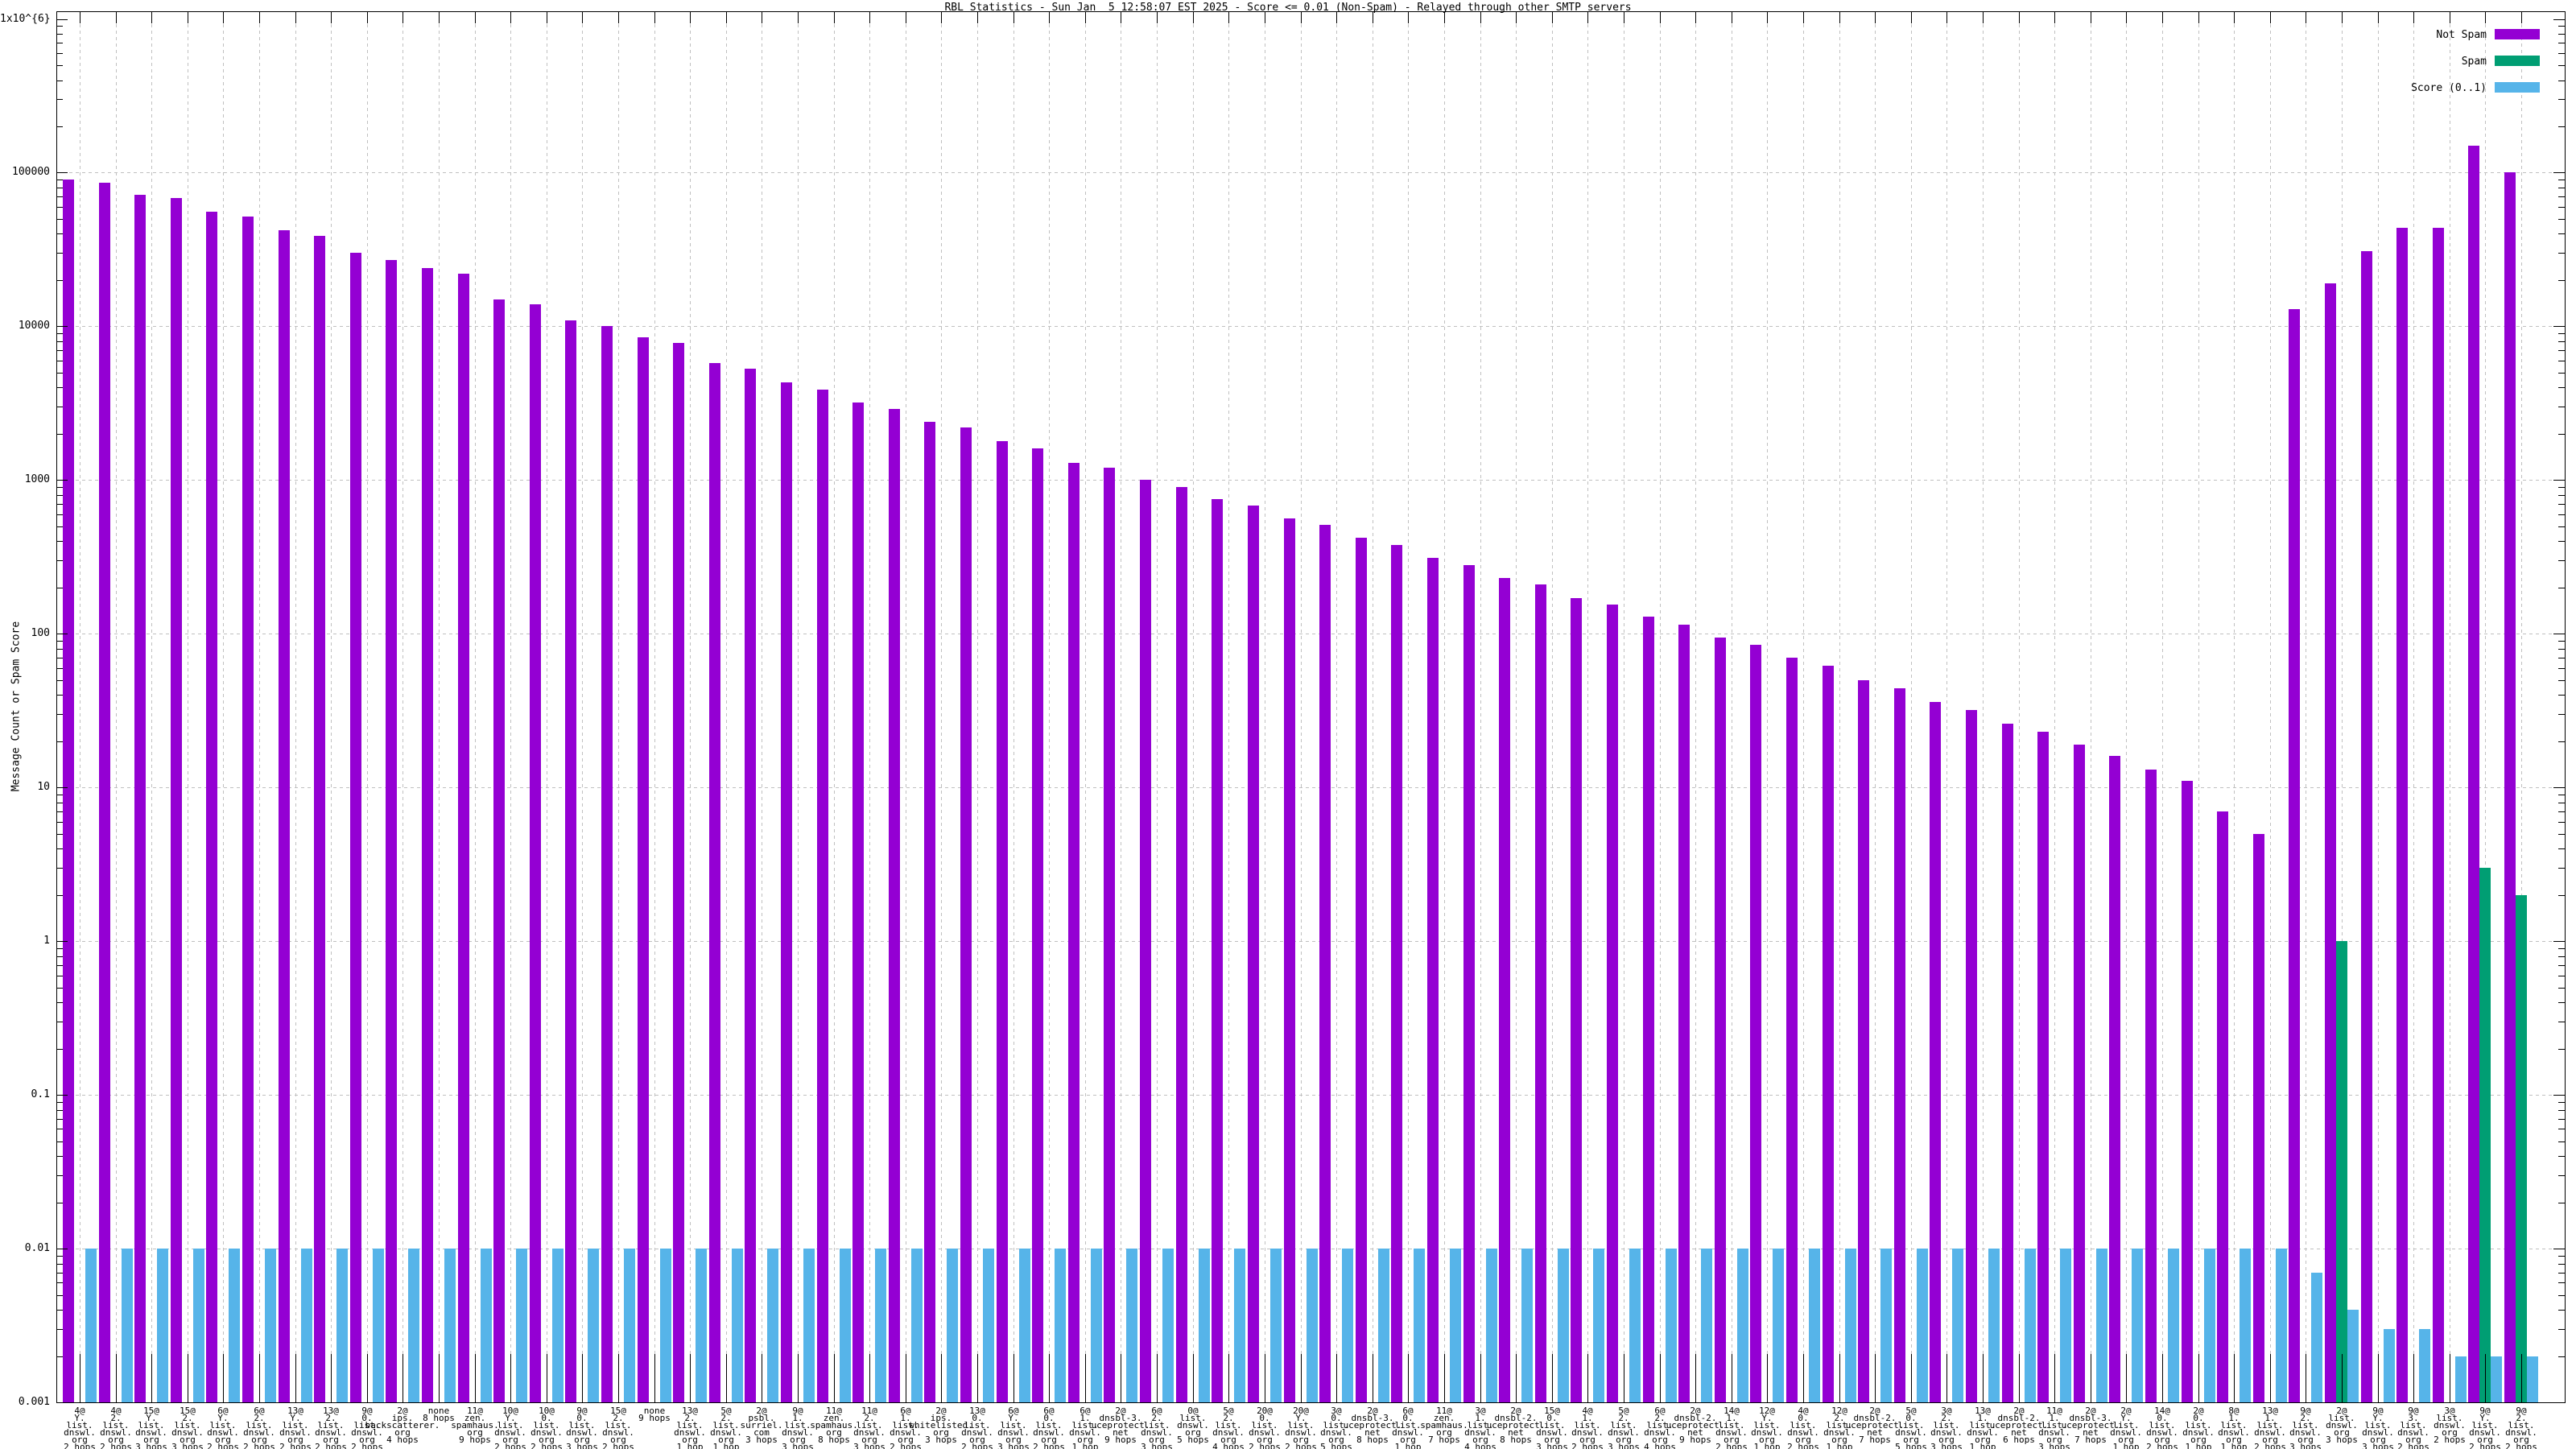 This screenshot has width=2576, height=1449. I want to click on x-tick-label: 2@ dnsbl-2. uceprotect. net 8 hops, so click(1516, 1425).